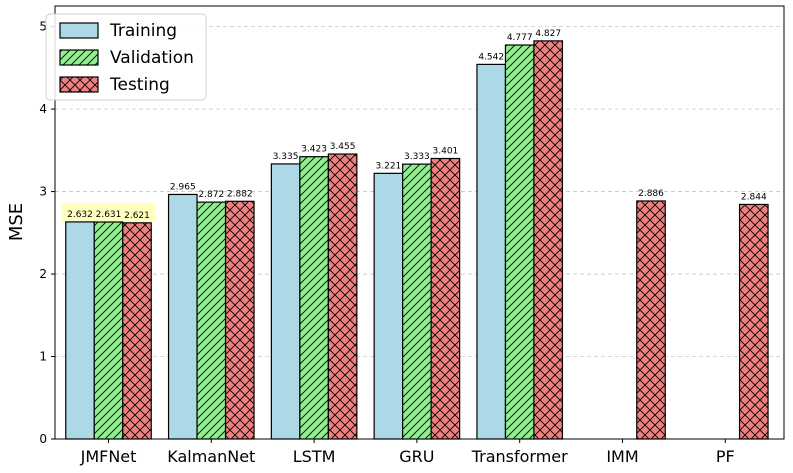 The image size is (793, 473). Describe the element at coordinates (108, 456) in the screenshot. I see `x-tick-label: JMFNet` at that location.